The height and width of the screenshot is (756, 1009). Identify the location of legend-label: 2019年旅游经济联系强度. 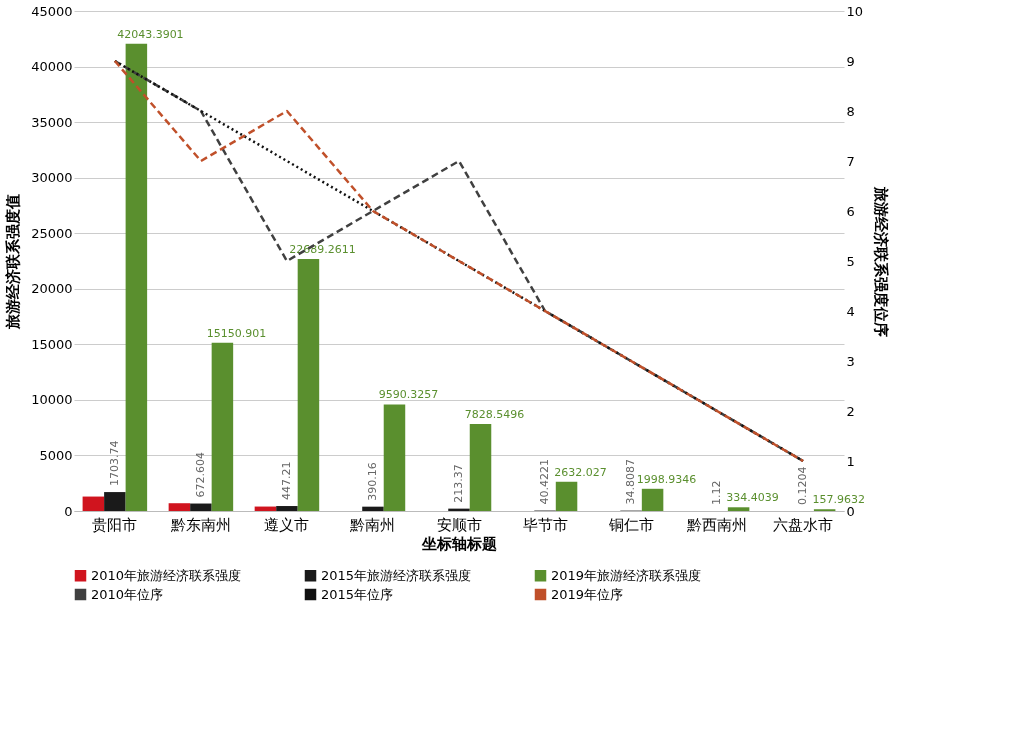
(626, 575).